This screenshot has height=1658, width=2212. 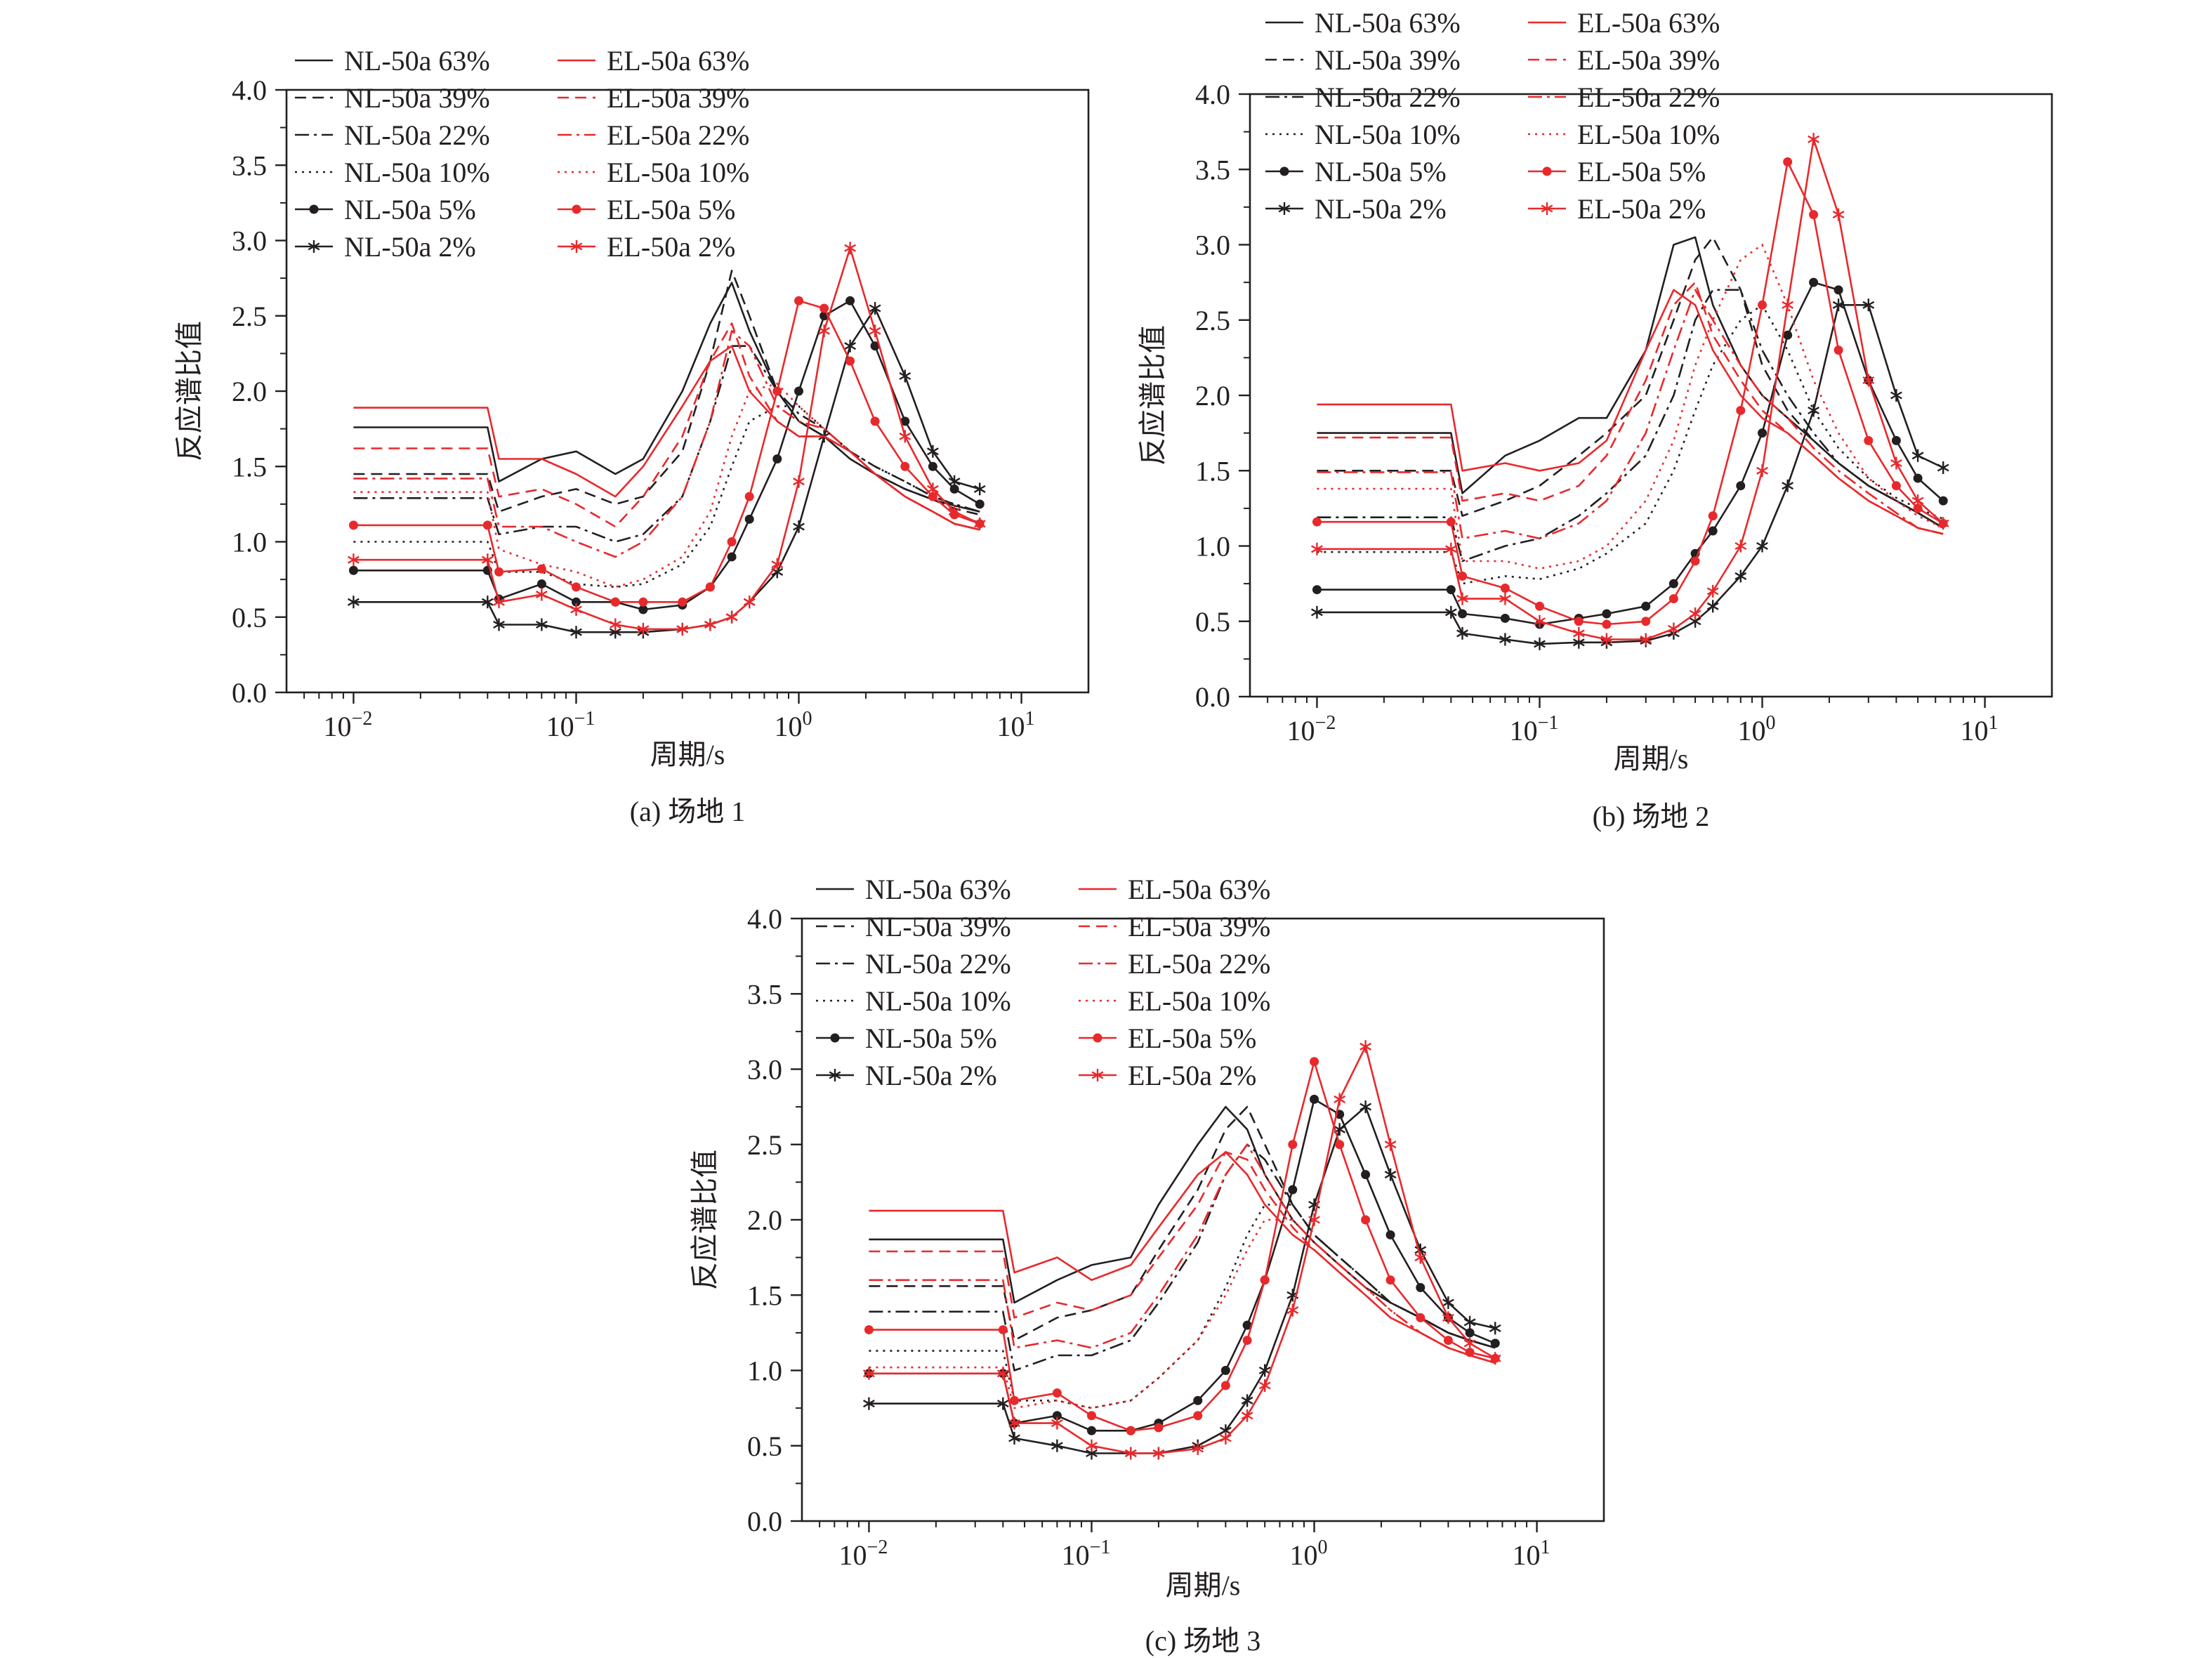 What do you see at coordinates (764, 1145) in the screenshot?
I see `y-tick-label: 2.5` at bounding box center [764, 1145].